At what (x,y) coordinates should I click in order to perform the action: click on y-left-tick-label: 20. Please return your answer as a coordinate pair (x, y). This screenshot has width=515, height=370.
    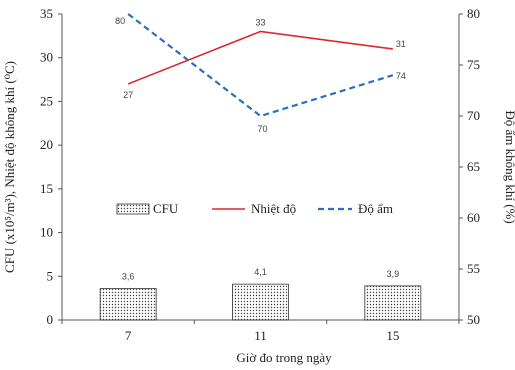
    Looking at the image, I should click on (46, 144).